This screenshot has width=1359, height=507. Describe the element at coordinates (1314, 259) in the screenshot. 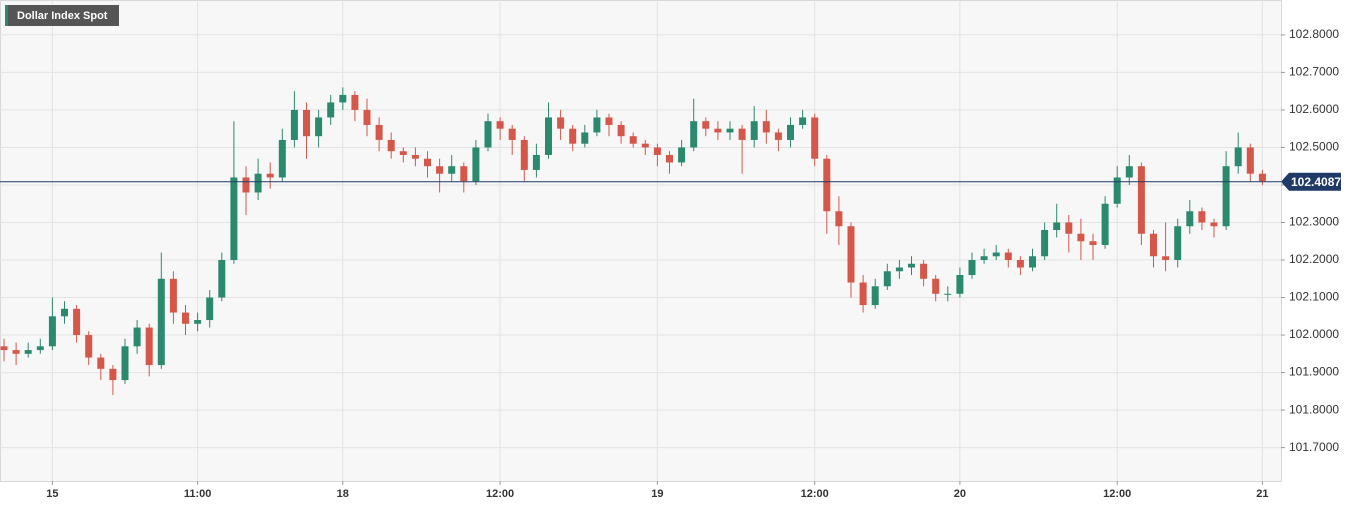

I see `y-tick-label: 102.2000` at that location.